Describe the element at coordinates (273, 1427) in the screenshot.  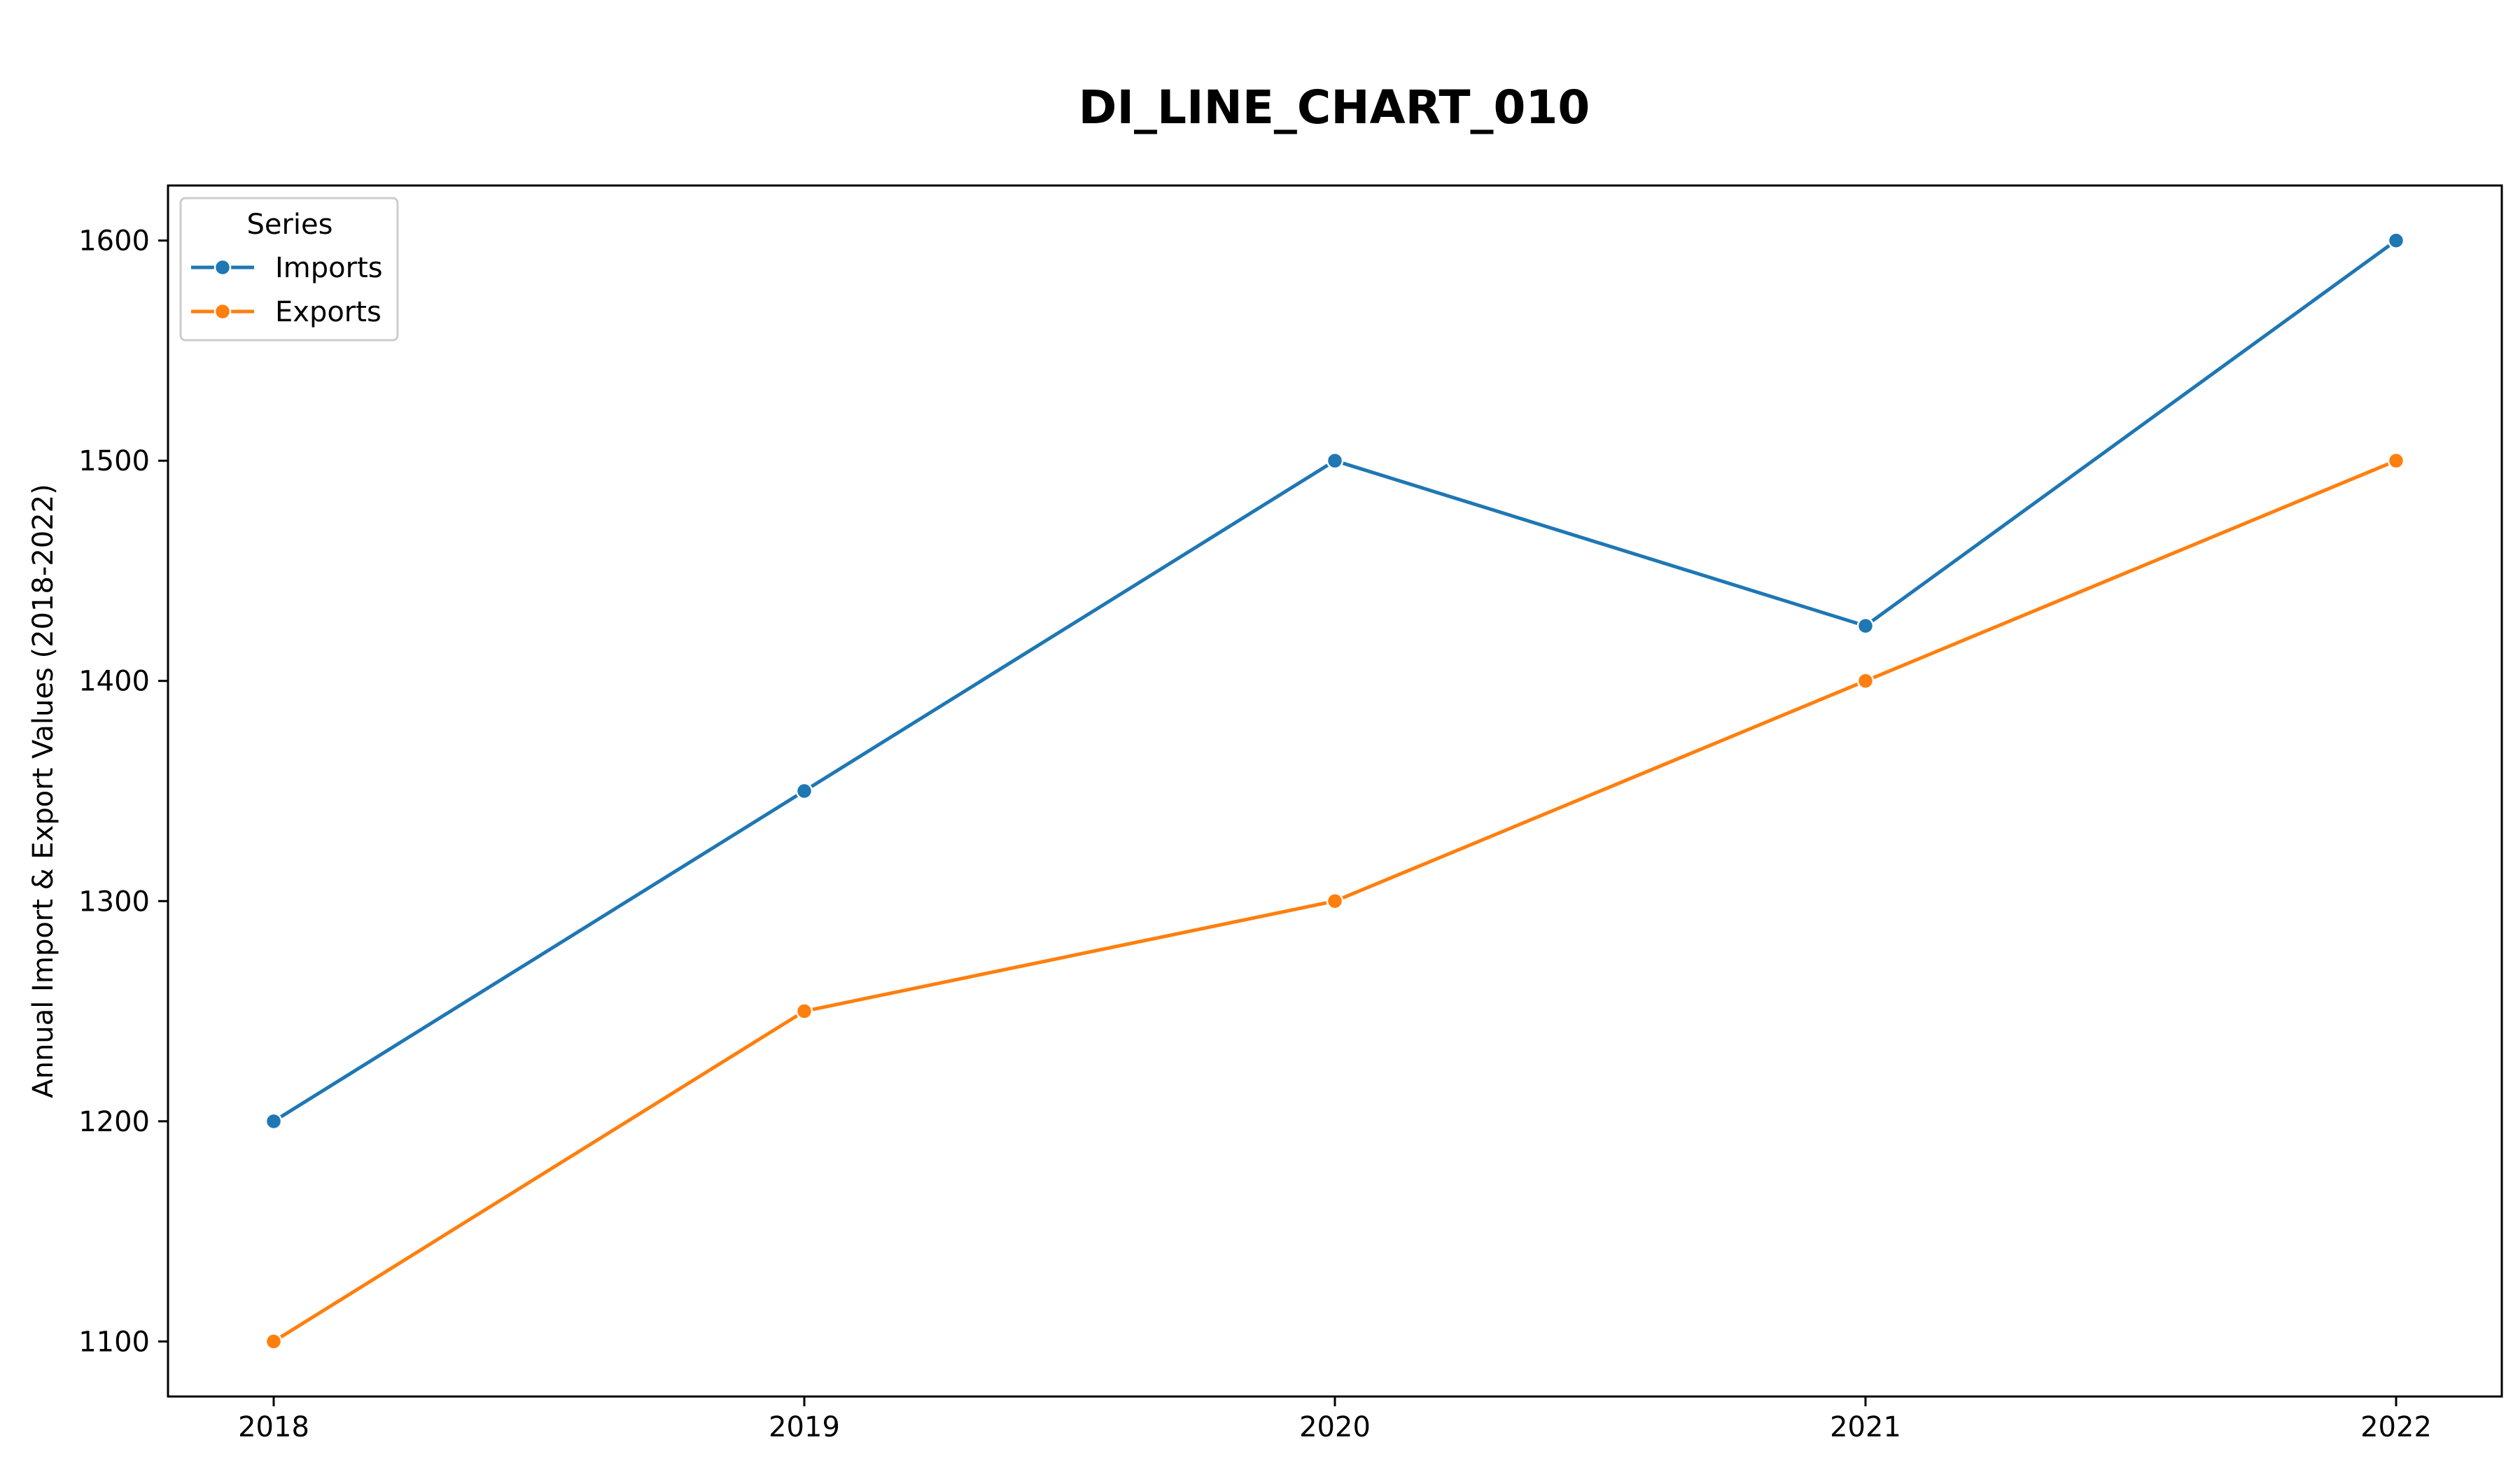
I see `x-tick-label: 2018` at that location.